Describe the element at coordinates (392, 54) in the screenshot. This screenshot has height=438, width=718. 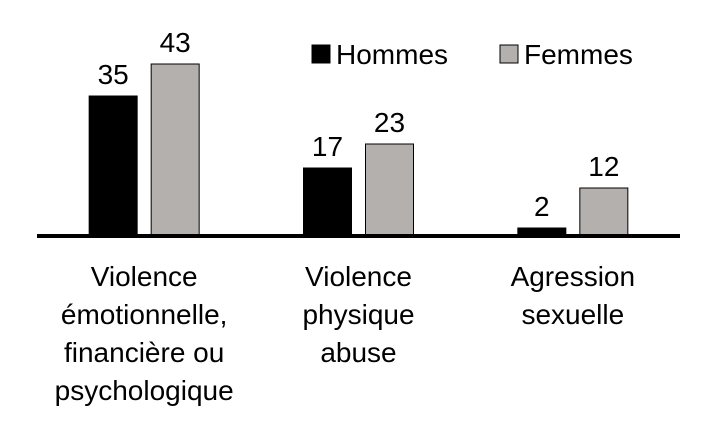
I see `legend-label: Hommes` at that location.